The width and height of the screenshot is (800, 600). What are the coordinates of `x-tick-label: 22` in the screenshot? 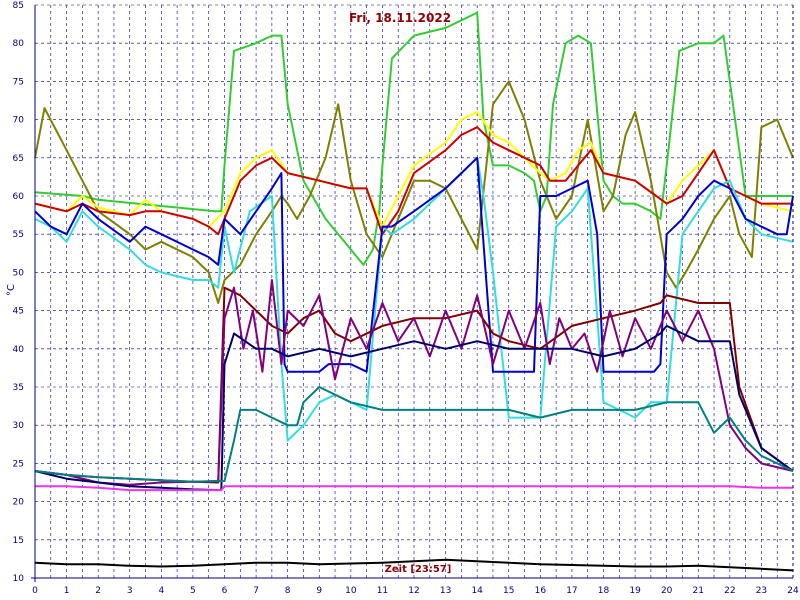 It's located at (729, 591).